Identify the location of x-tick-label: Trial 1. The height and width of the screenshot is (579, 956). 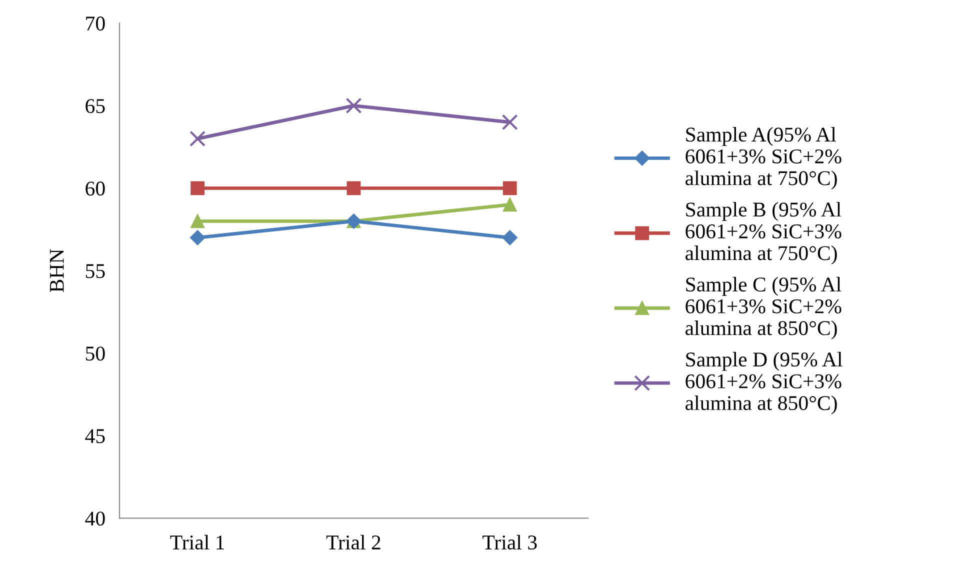
(197, 542).